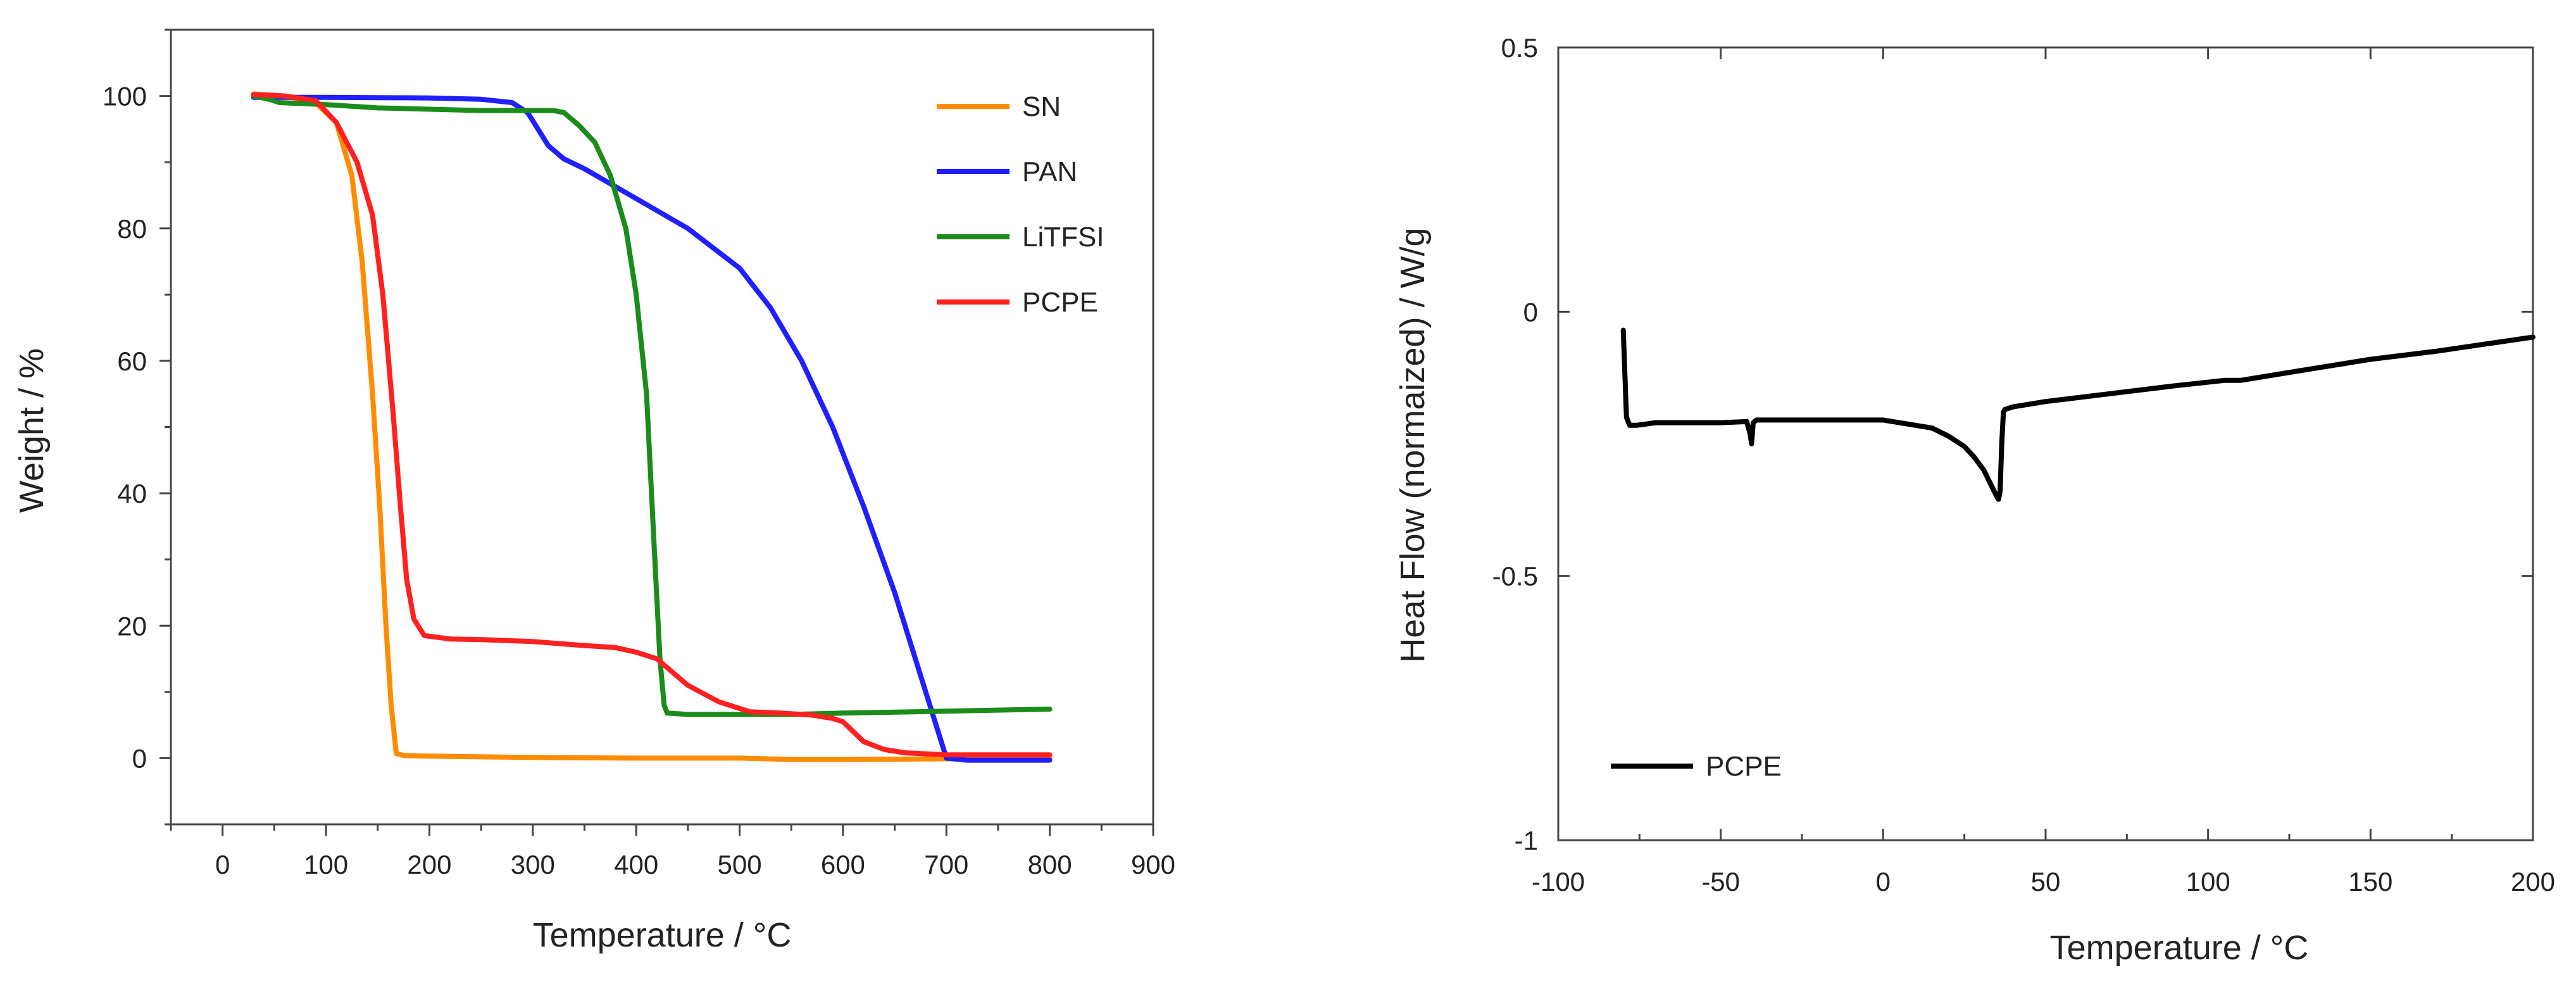  I want to click on tga-x-tick-label: 400, so click(636, 864).